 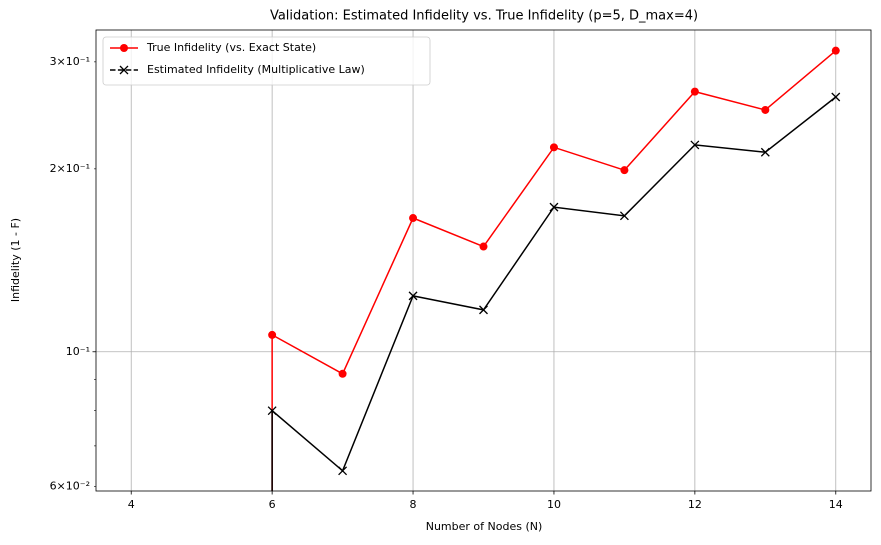 I want to click on y-tick-label: 10⁻¹, so click(x=78, y=351).